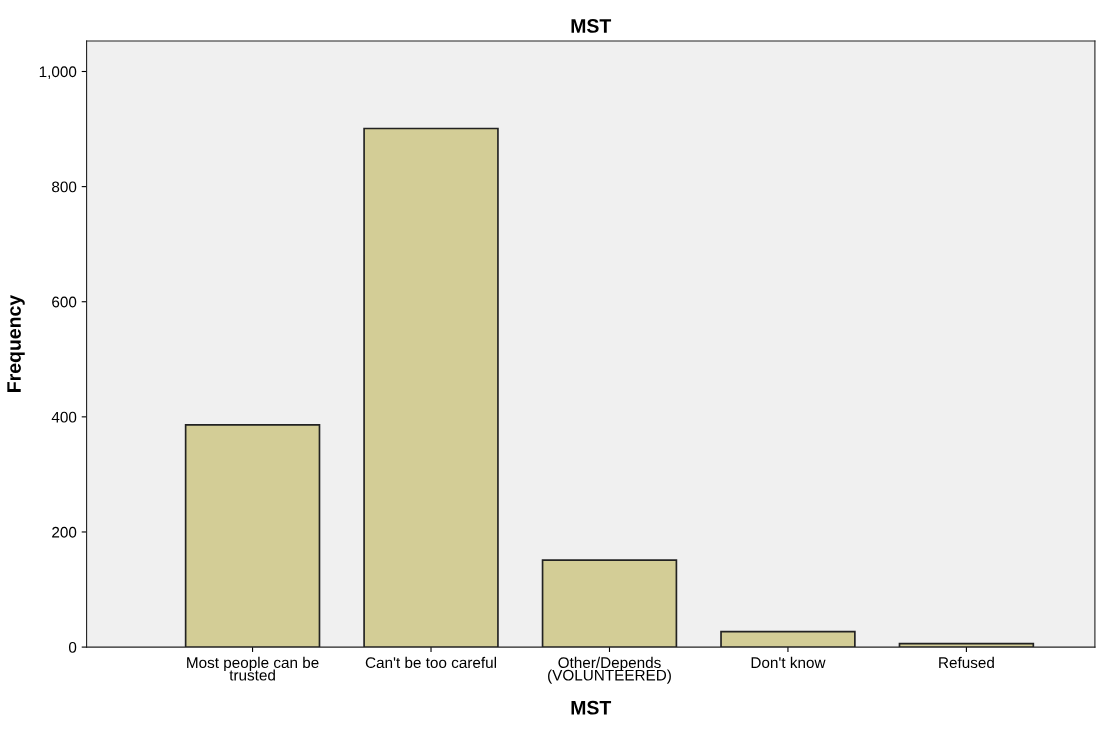 The height and width of the screenshot is (732, 1096). Describe the element at coordinates (591, 26) in the screenshot. I see `chart-title: MST` at that location.